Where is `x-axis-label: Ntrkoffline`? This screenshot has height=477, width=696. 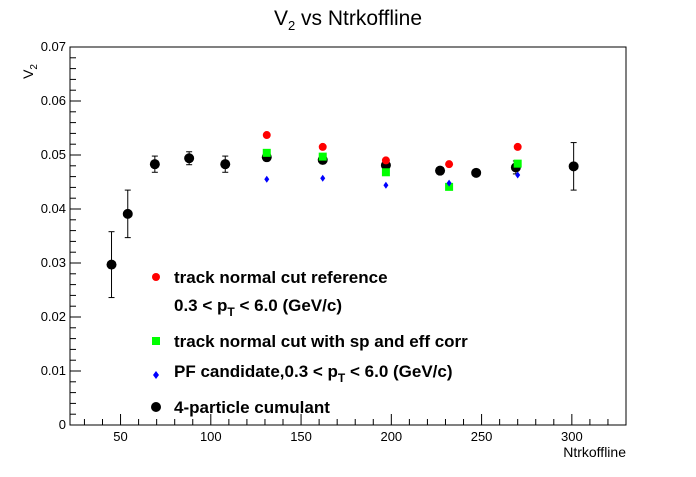
x-axis-label: Ntrkoffline is located at coordinates (594, 452).